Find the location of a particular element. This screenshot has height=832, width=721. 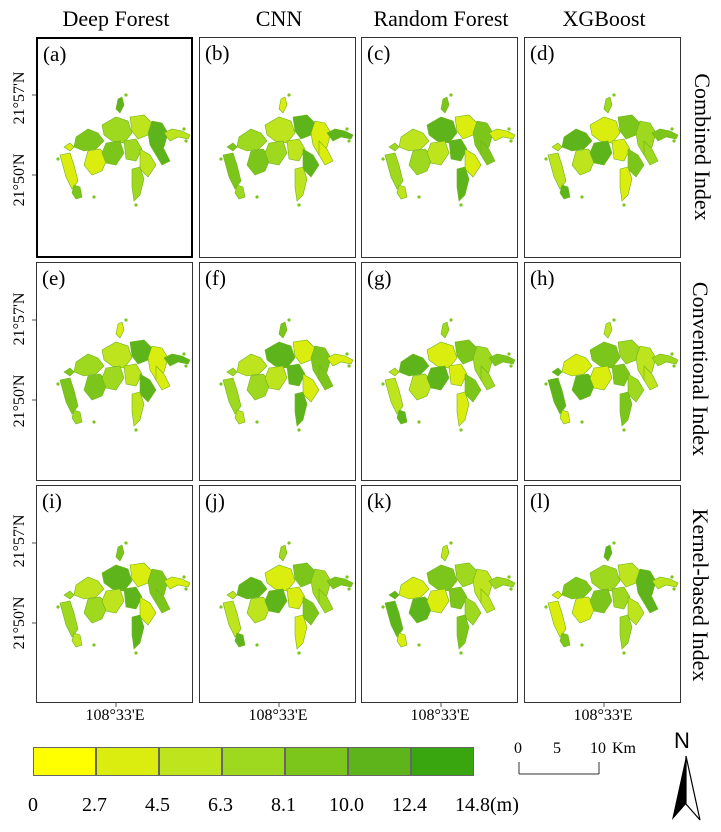

scale-tick-label: 0 is located at coordinates (518, 748).